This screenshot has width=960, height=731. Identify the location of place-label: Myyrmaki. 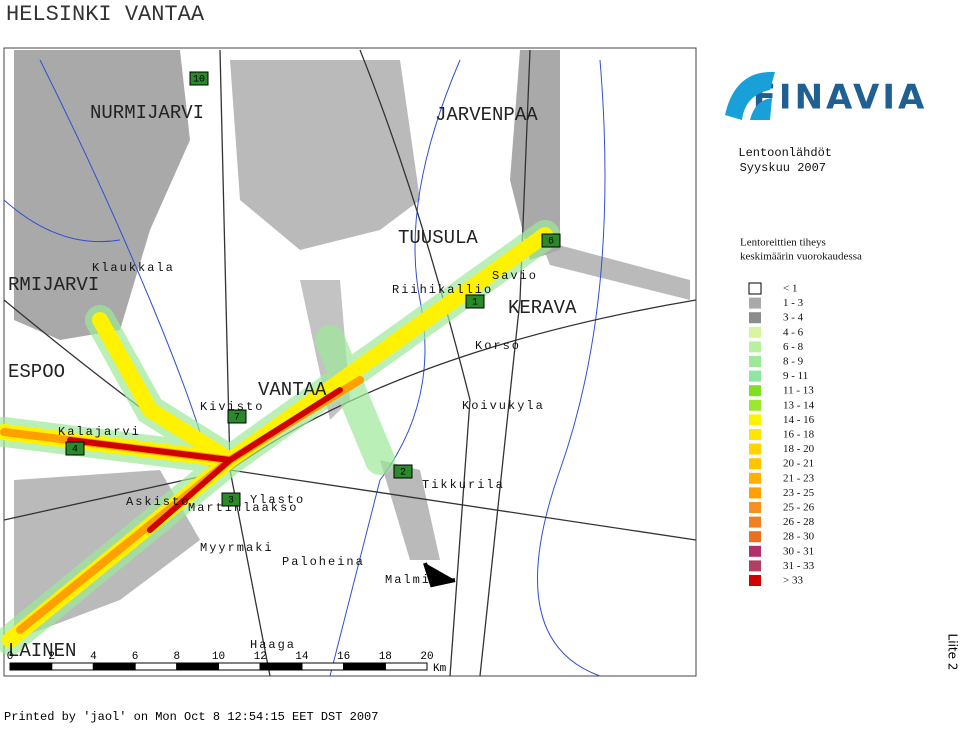
(237, 548).